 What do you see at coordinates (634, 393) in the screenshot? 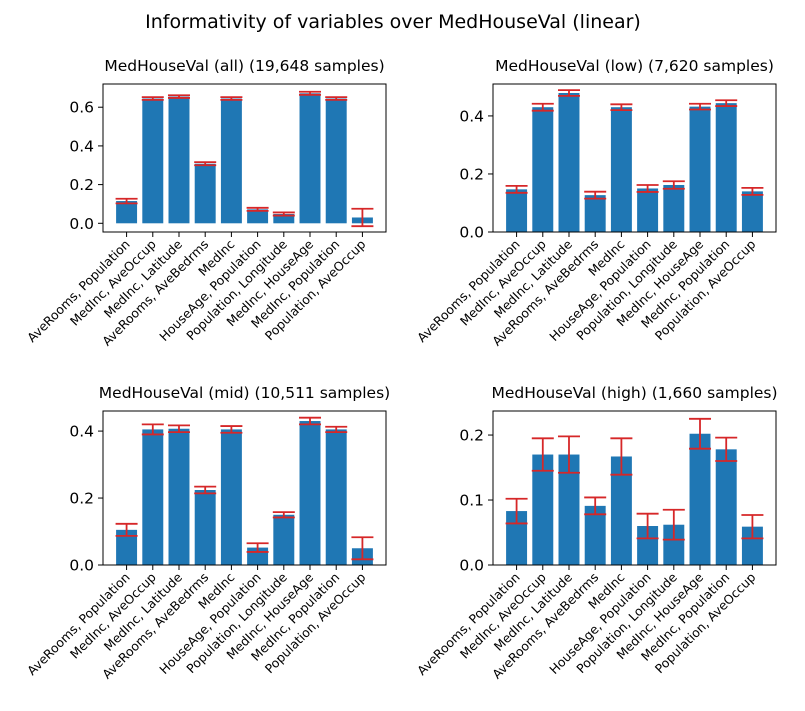
I see `subplot-title: MedHouseVal (high) (1,660 samples)` at bounding box center [634, 393].